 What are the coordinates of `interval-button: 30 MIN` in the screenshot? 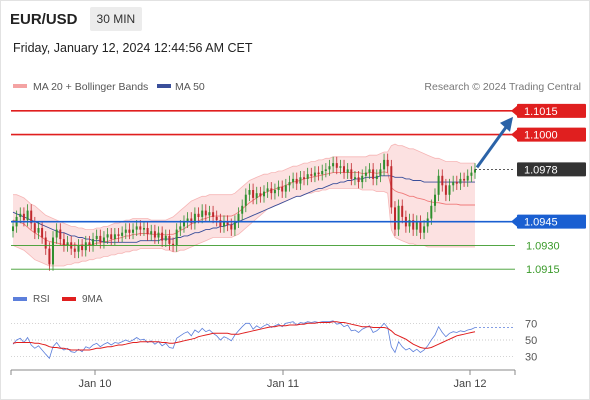 It's located at (116, 19).